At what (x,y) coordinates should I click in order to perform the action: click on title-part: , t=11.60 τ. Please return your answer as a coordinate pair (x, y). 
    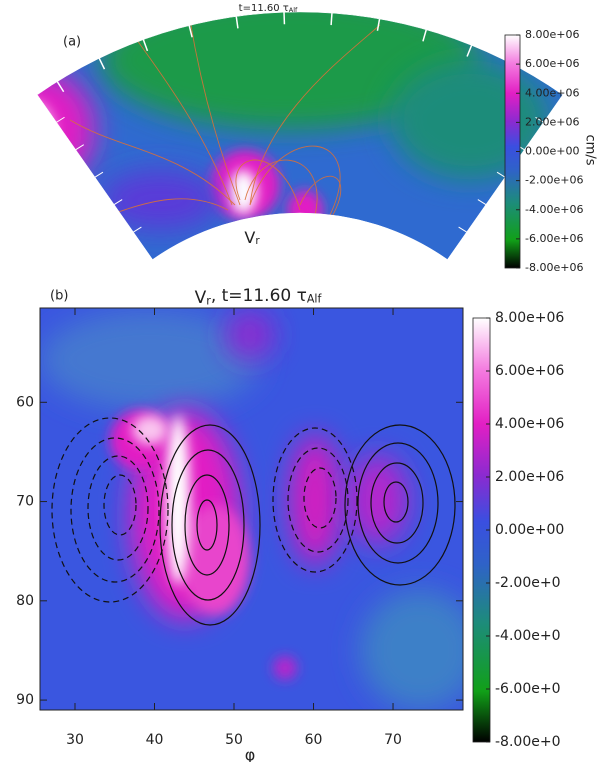
    Looking at the image, I should click on (259, 296).